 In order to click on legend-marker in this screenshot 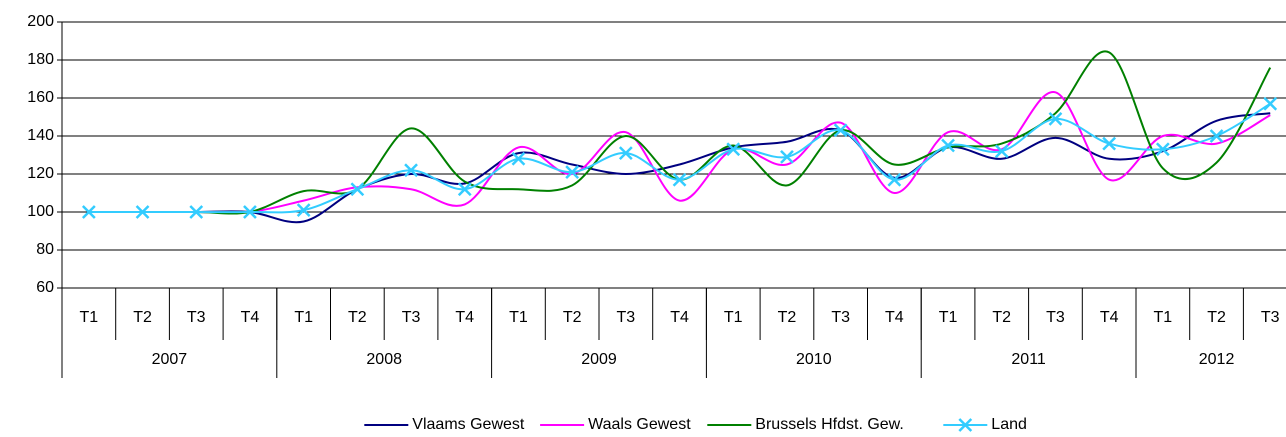, I will do `click(965, 425)`.